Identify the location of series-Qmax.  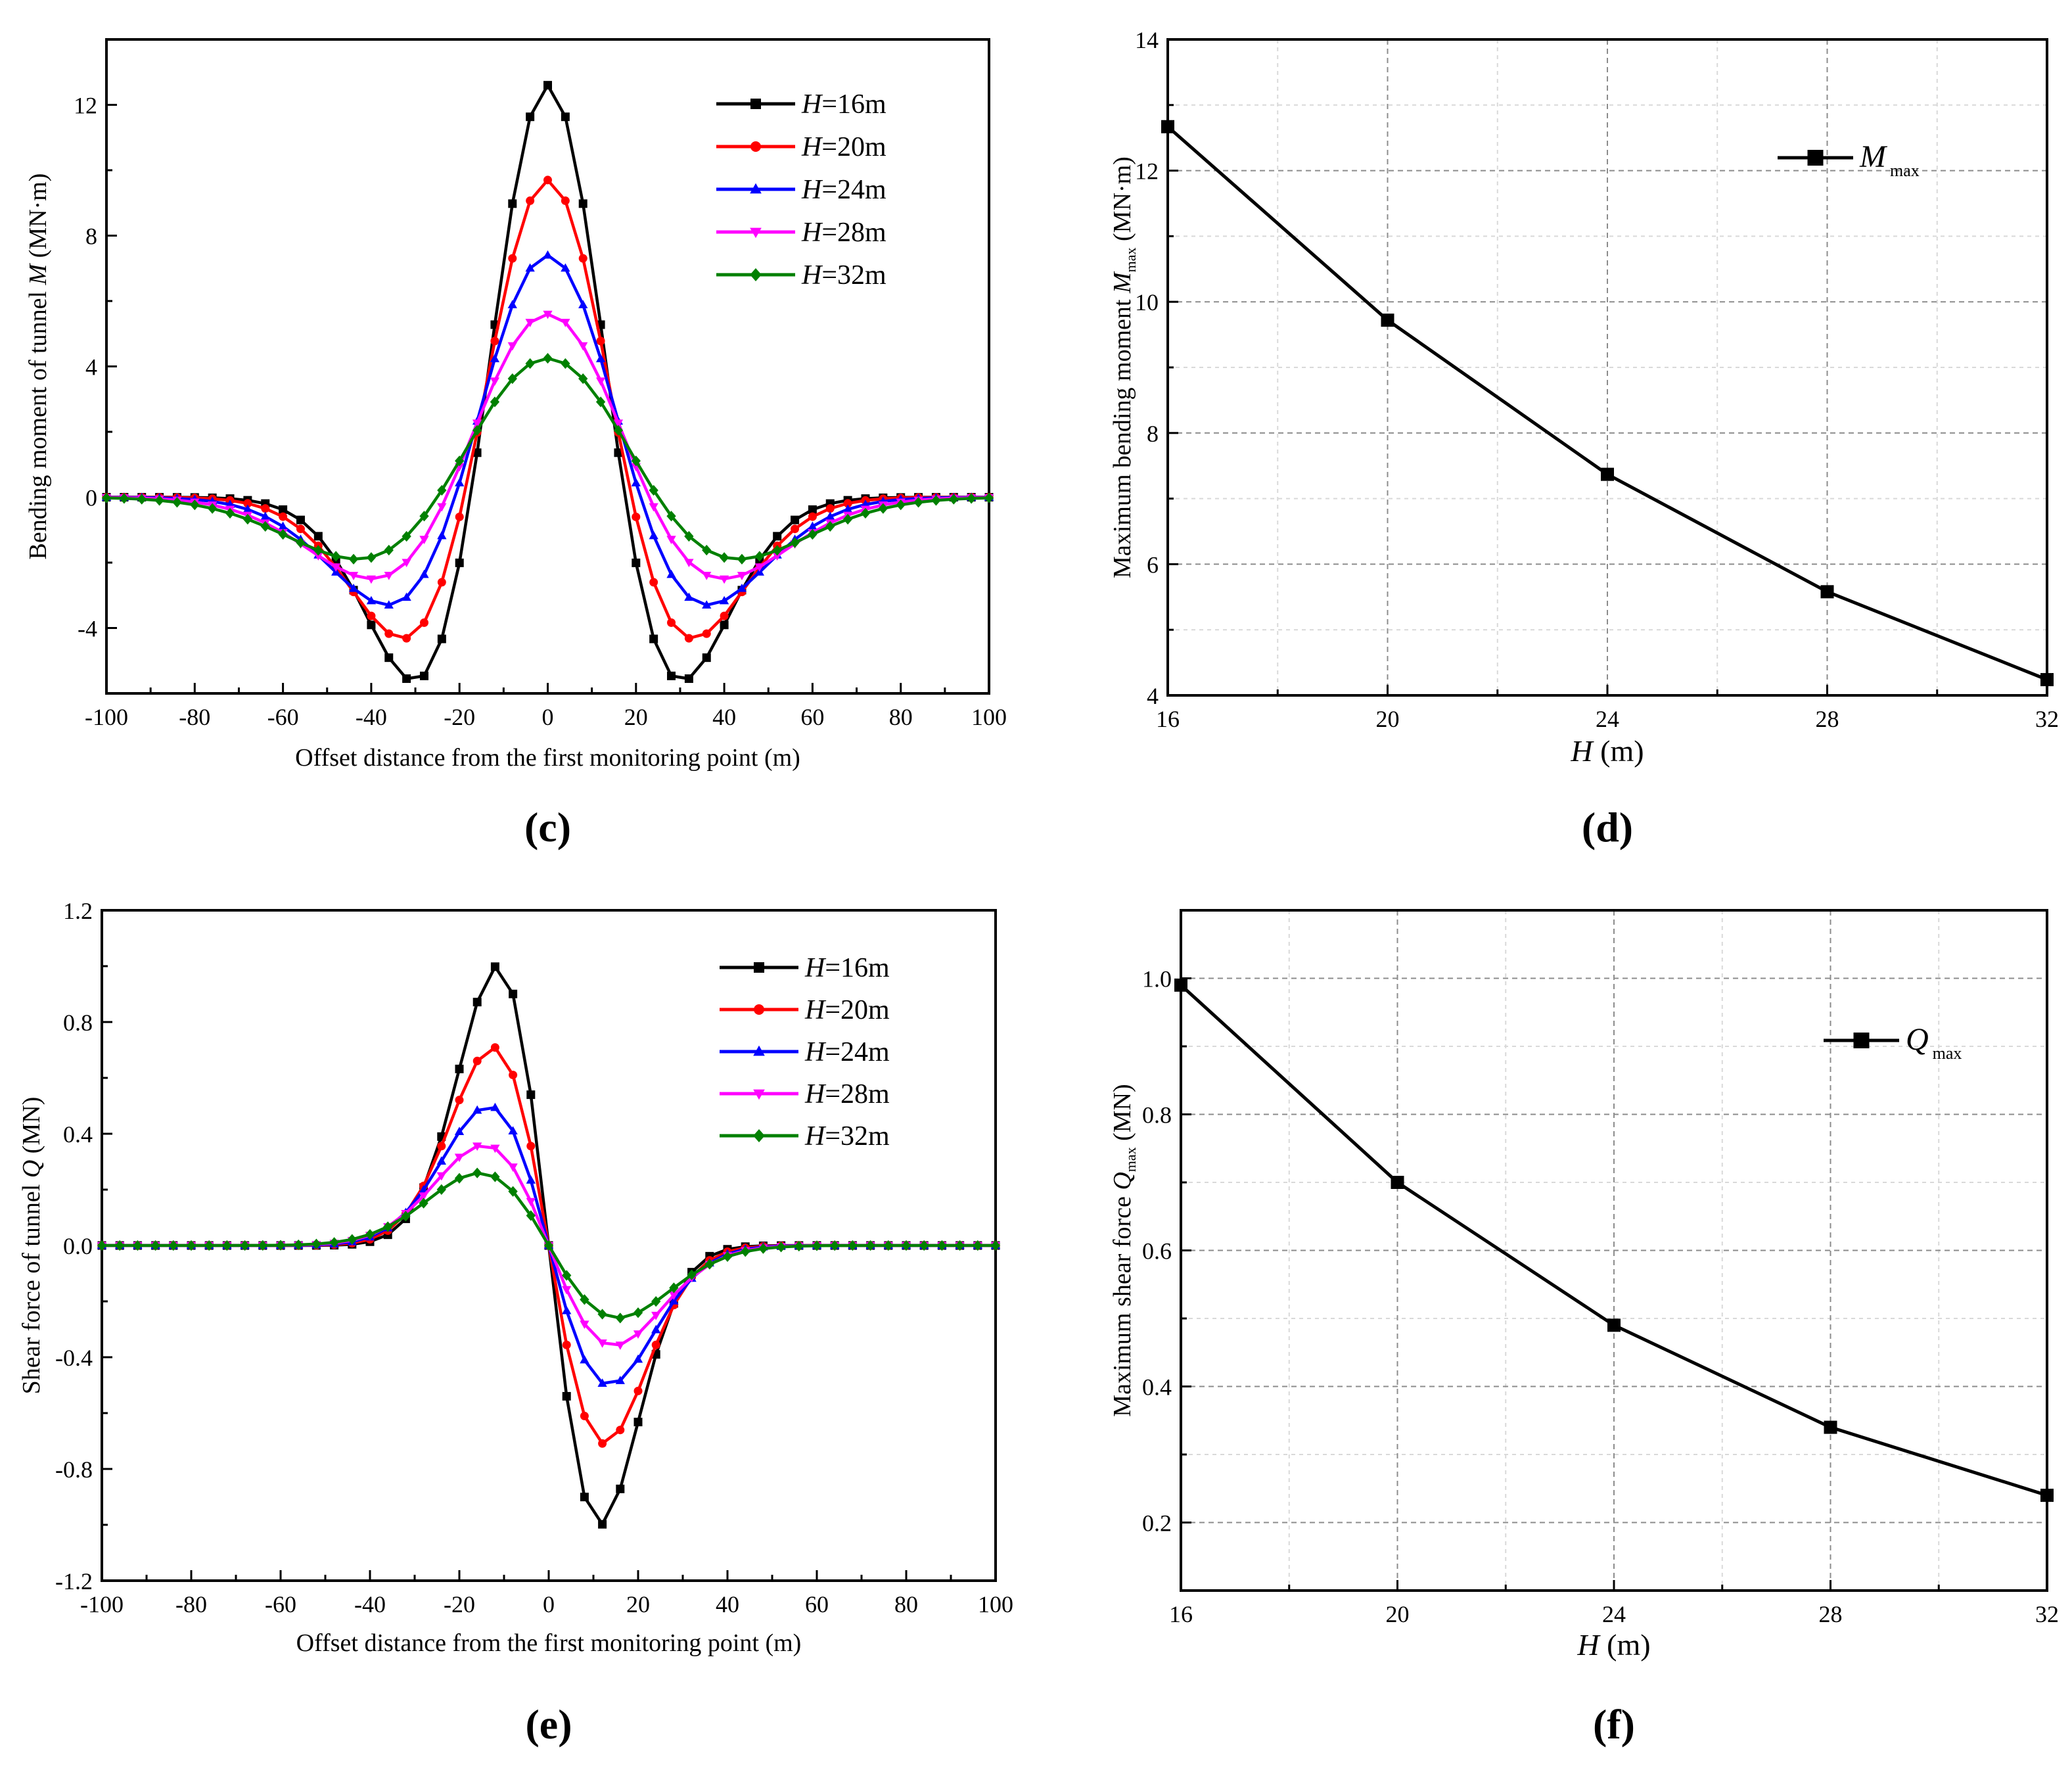
(1614, 1240).